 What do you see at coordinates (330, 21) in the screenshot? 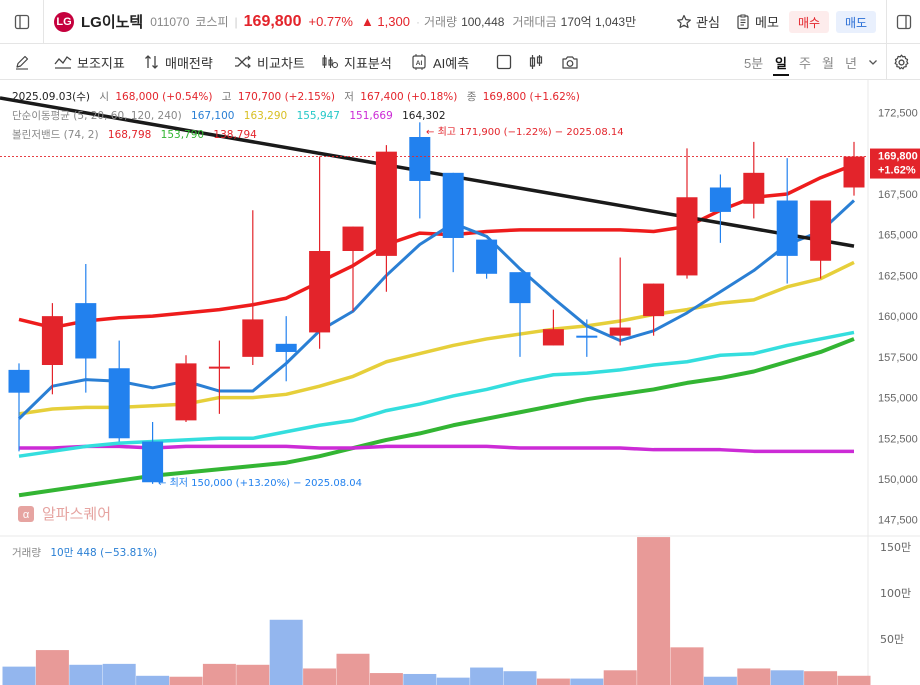
I see `change-rate: +0.77%` at bounding box center [330, 21].